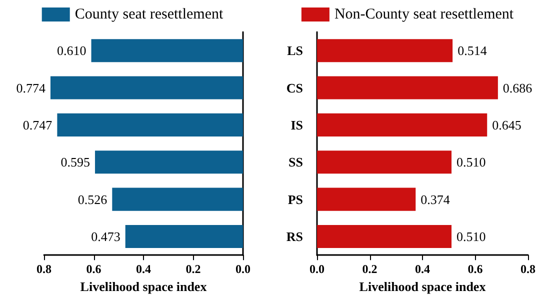  I want to click on y-tick-label: SS, so click(295, 162).